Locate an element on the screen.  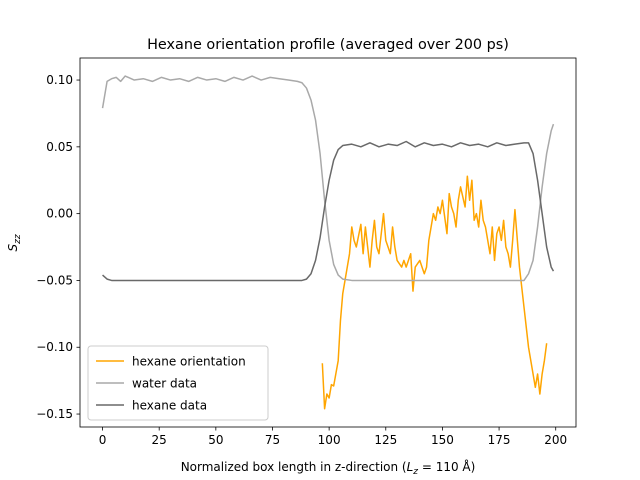
legend: hexane orientation water data hexane data is located at coordinates (178, 383).